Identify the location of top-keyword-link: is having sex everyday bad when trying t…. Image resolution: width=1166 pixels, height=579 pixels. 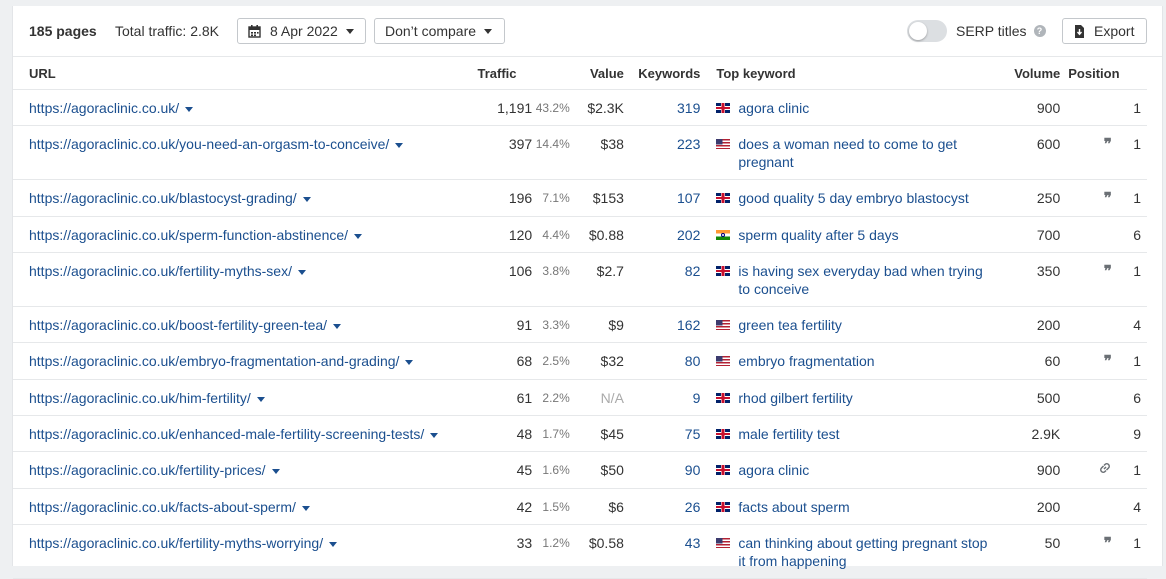
(860, 280).